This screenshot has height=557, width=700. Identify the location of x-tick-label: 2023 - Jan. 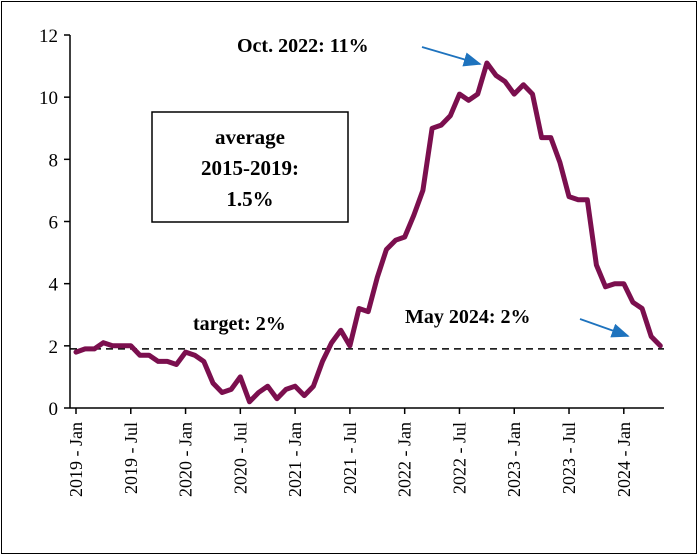
(514, 459).